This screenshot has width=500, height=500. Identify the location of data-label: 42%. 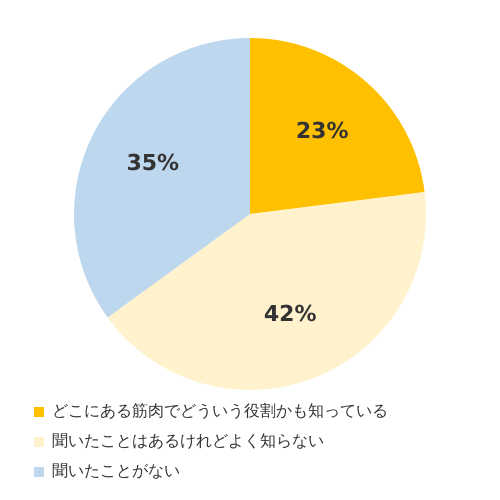
(290, 315).